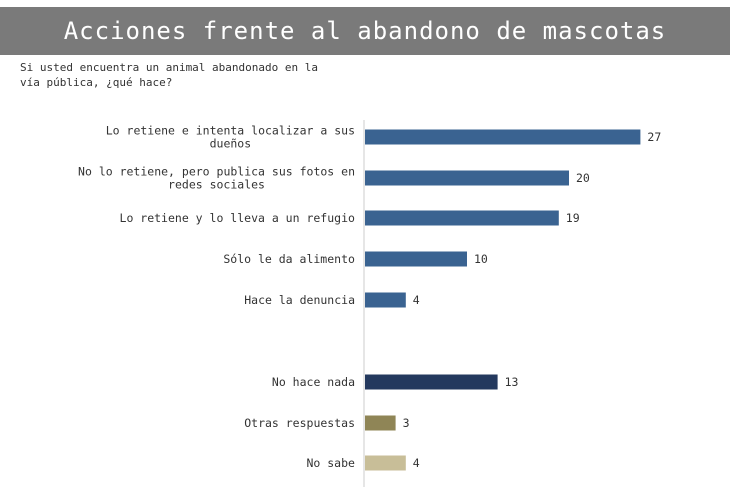 This screenshot has height=487, width=730. I want to click on title-band: Acciones frente al abandono de mascotas, so click(365, 31).